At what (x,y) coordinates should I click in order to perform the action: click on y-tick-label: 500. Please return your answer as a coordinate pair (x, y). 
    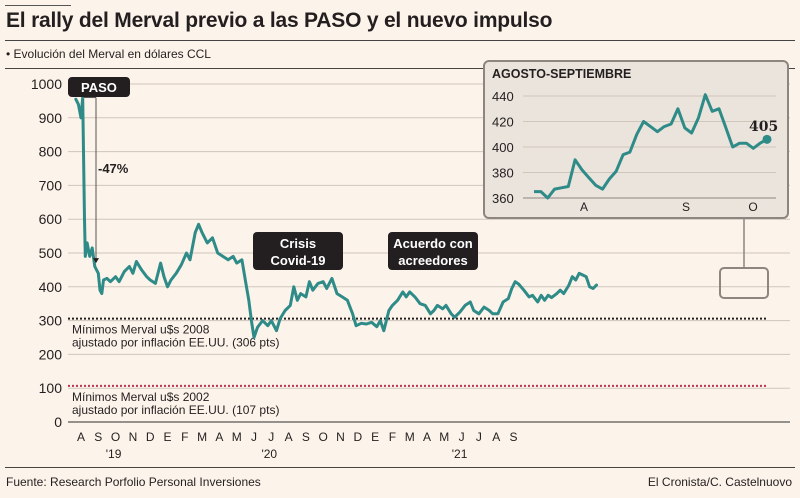
    Looking at the image, I should click on (51, 253).